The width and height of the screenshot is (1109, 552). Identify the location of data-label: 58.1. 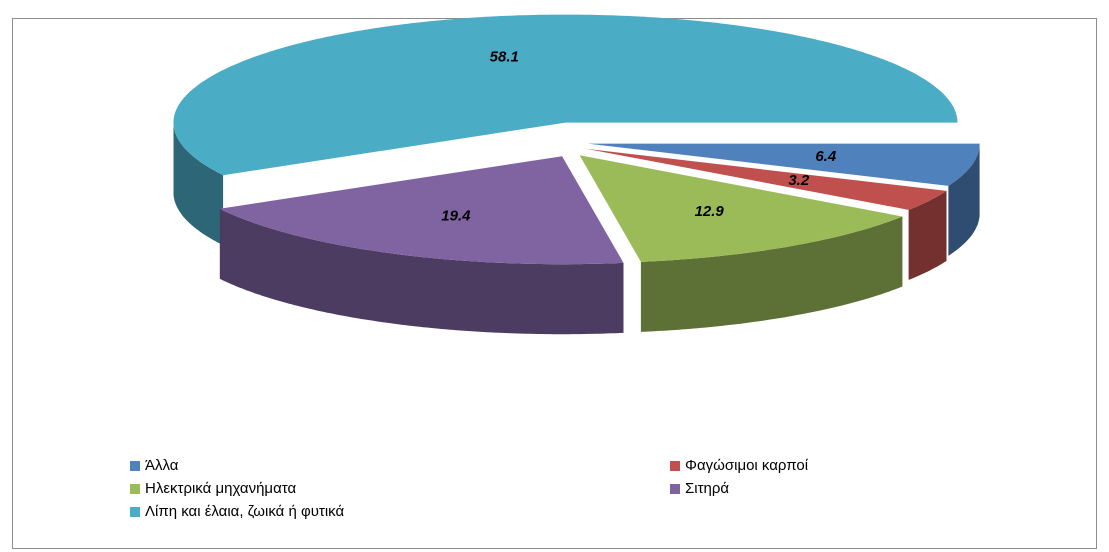
(504, 57).